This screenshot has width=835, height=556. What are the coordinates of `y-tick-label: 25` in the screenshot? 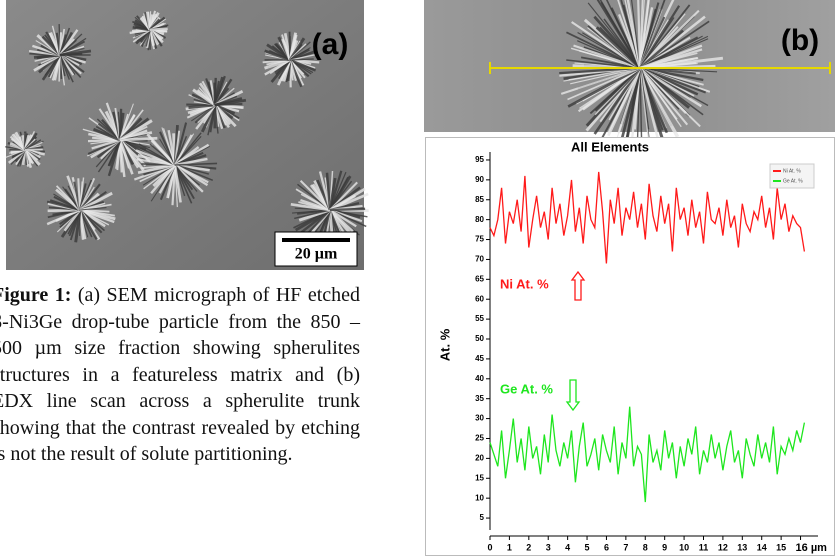 It's located at (479, 438).